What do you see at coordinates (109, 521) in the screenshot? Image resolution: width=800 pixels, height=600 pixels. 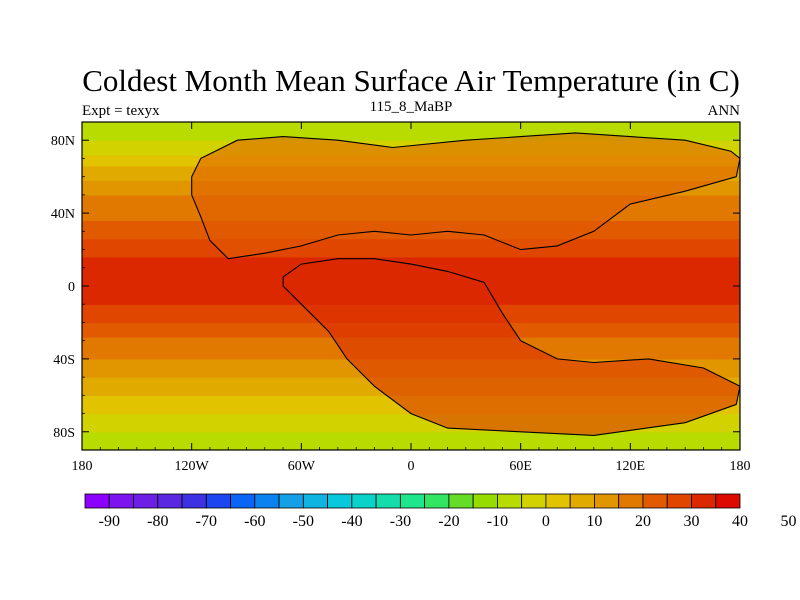 I see `colorbar-label: -90` at bounding box center [109, 521].